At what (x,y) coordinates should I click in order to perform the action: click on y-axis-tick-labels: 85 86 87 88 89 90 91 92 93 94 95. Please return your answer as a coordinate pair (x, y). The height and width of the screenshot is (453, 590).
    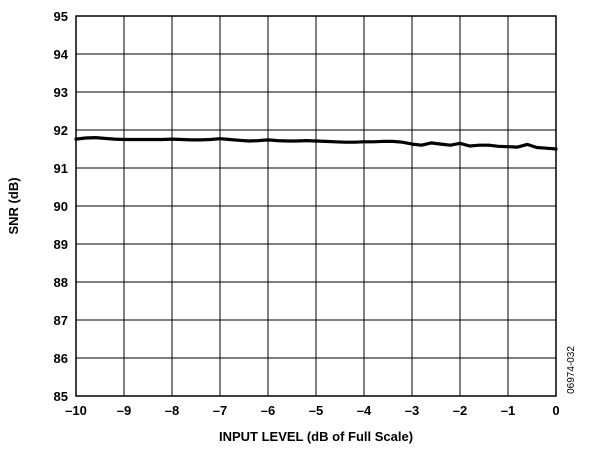
    Looking at the image, I should click on (61, 206).